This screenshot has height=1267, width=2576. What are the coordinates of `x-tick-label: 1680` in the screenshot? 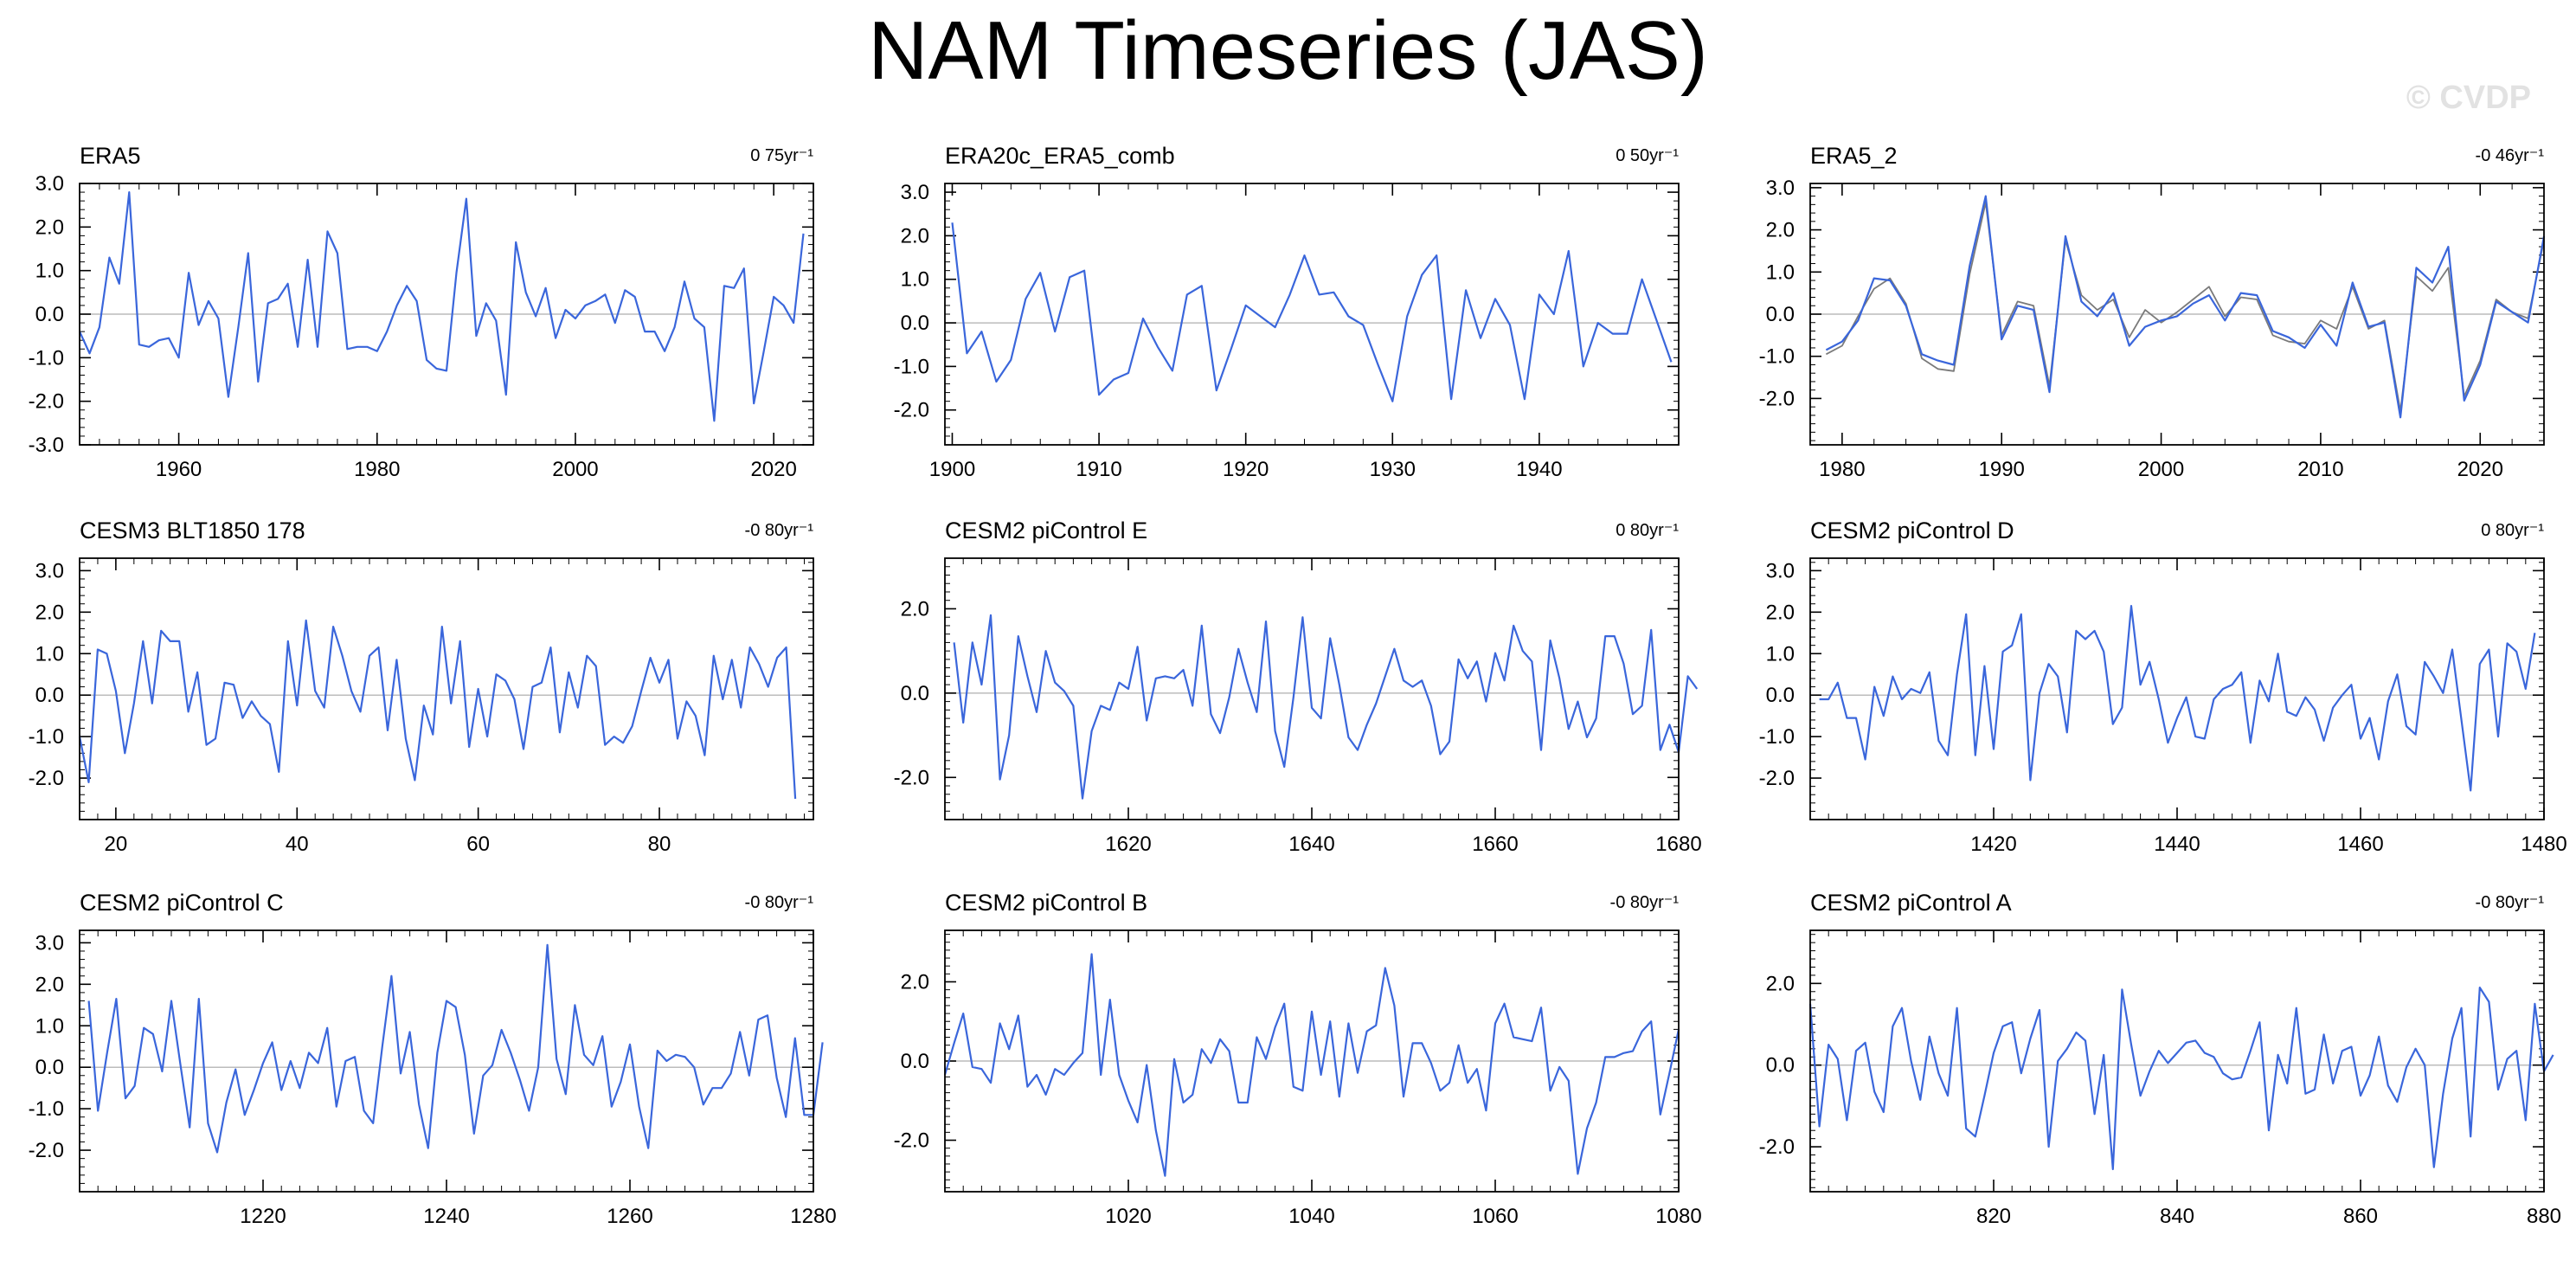 It's located at (1678, 844).